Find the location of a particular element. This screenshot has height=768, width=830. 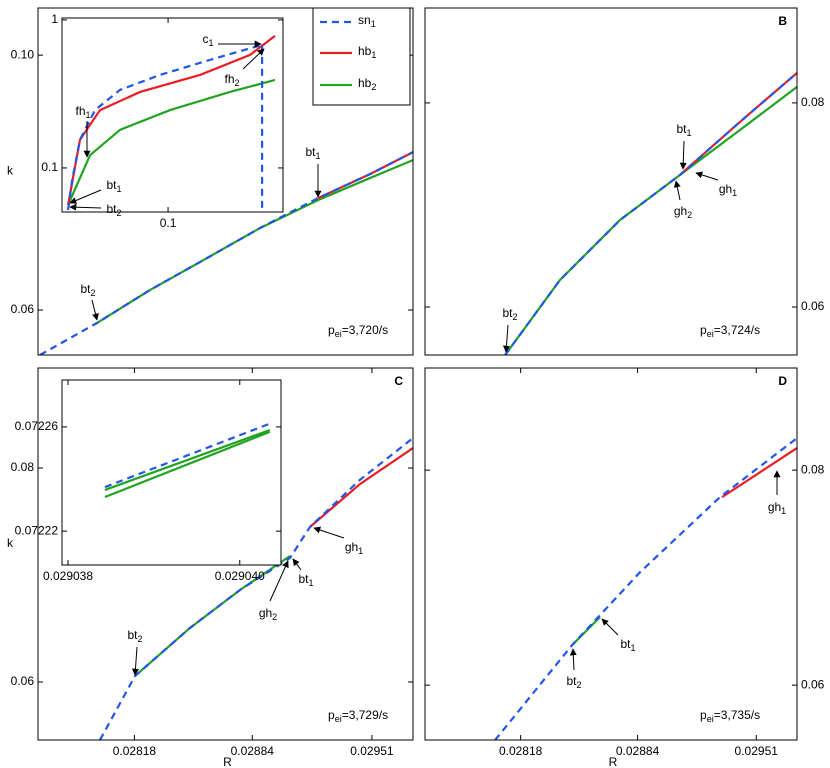

legend-label-sub: 1 is located at coordinates (373, 24).